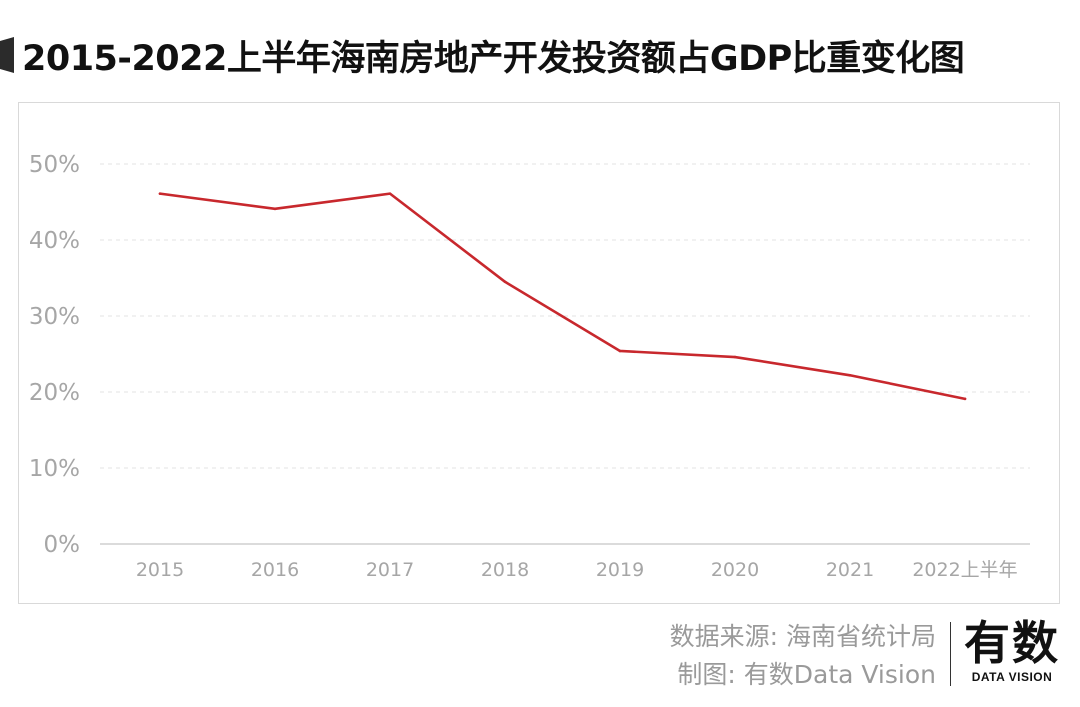 The height and width of the screenshot is (707, 1080). What do you see at coordinates (54, 317) in the screenshot?
I see `y-tick-label-30: 30%` at bounding box center [54, 317].